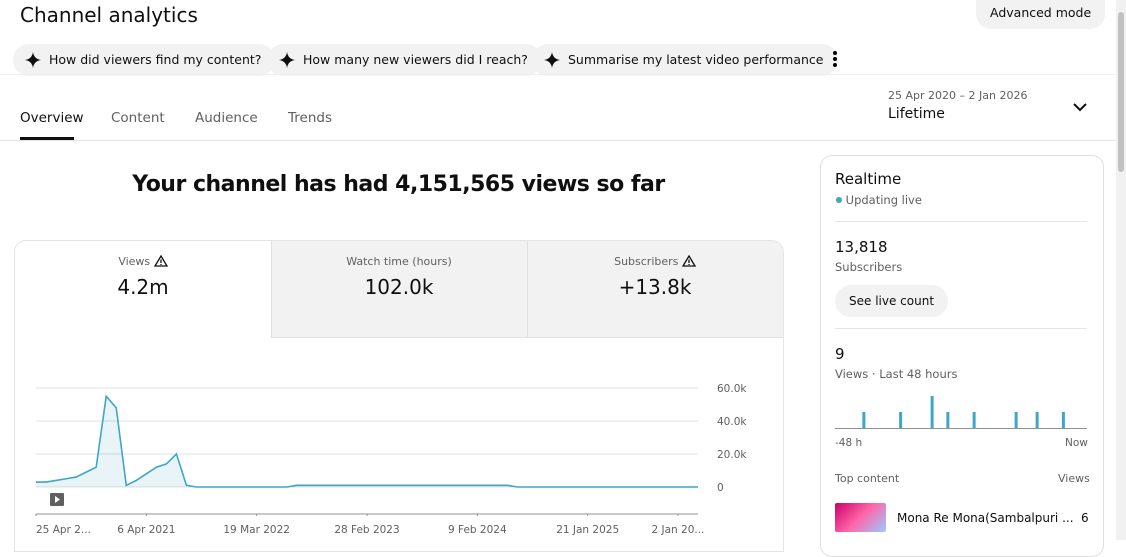 The height and width of the screenshot is (557, 1126). I want to click on realtime-views-label: Views · Last 48 hours, so click(896, 374).